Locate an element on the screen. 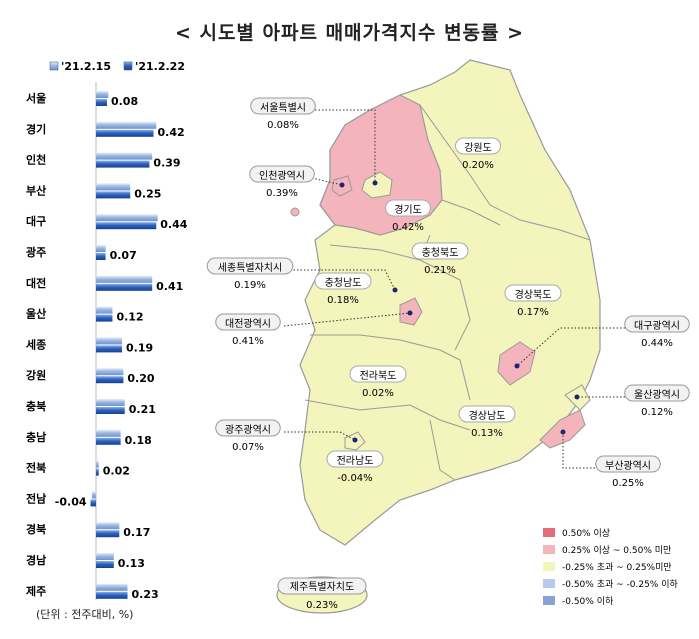 This screenshot has height=639, width=699. data-label: 0.41 is located at coordinates (169, 286).